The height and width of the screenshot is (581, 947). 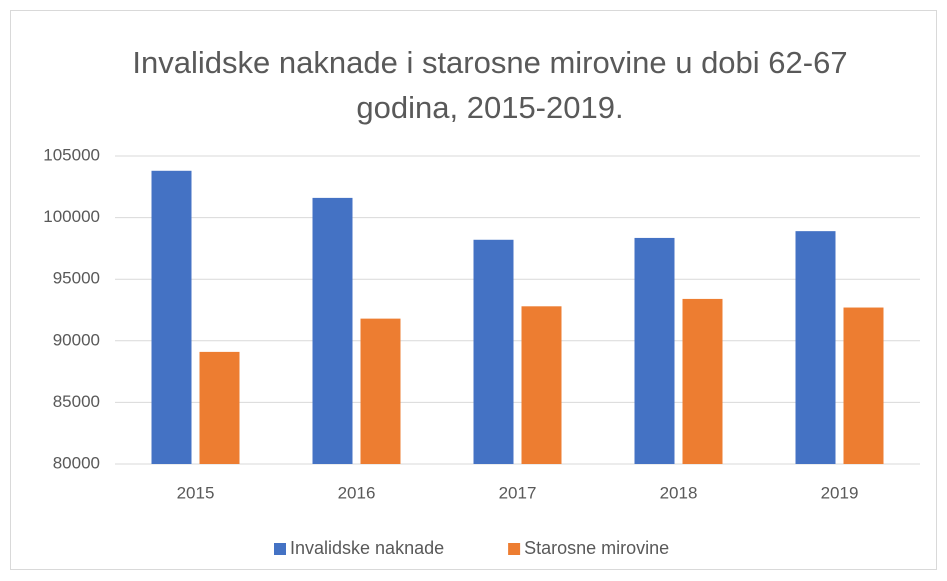 I want to click on y-tick-label: 80000, so click(x=76, y=462).